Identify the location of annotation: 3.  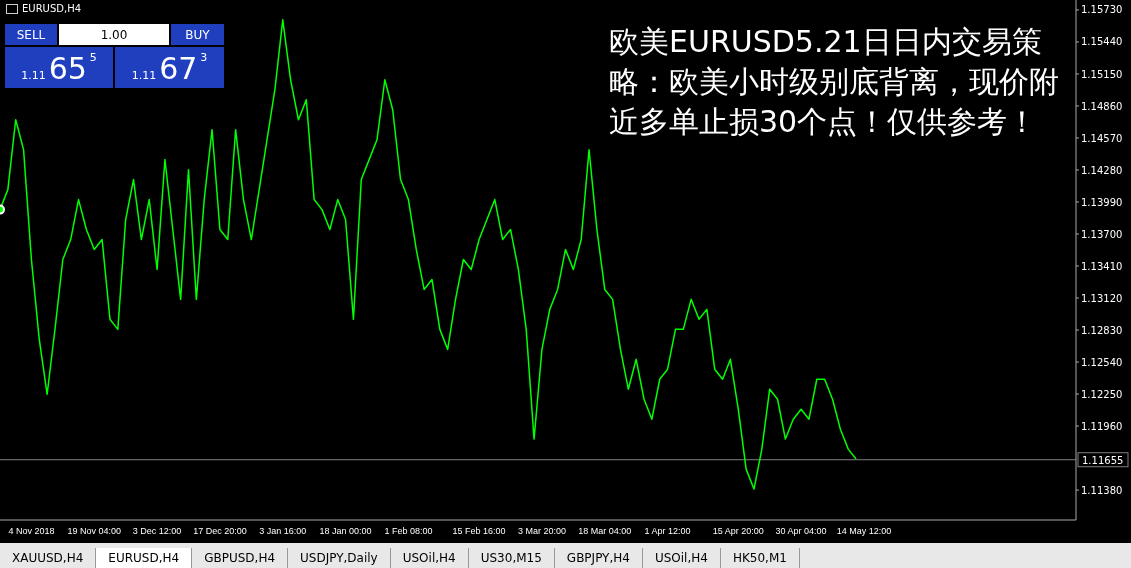
(204, 57).